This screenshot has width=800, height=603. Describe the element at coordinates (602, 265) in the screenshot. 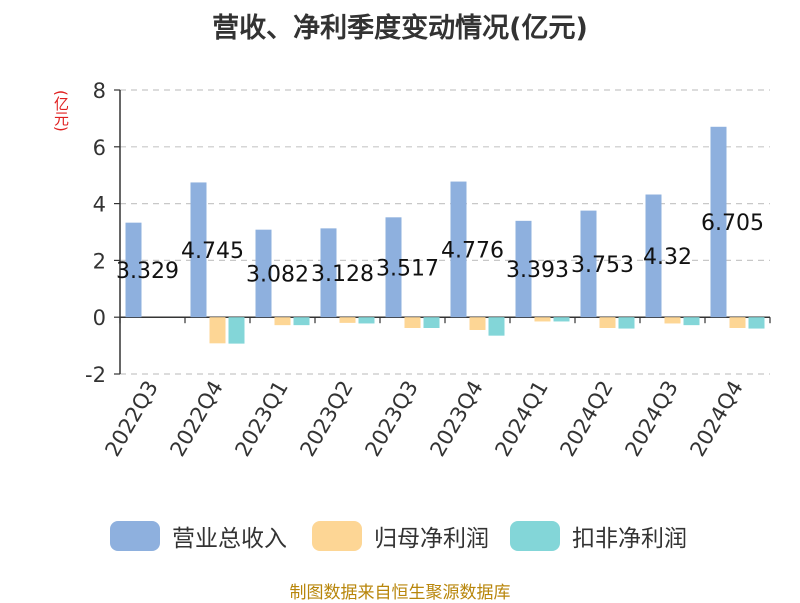

I see `data-label-7: 3.753` at that location.